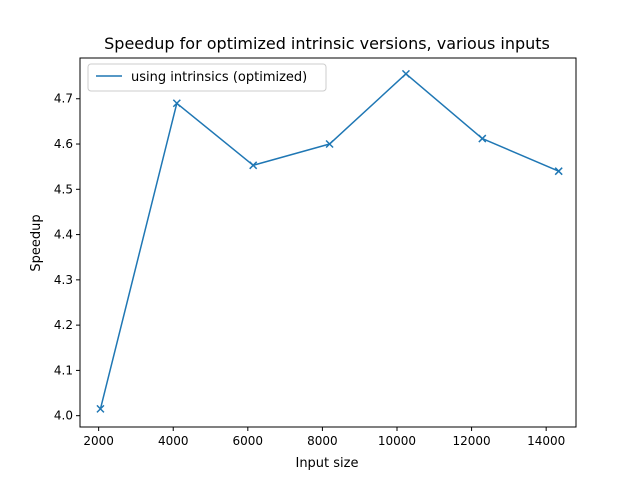 This screenshot has height=484, width=640. I want to click on y-tick-label: 4.2, so click(63, 325).